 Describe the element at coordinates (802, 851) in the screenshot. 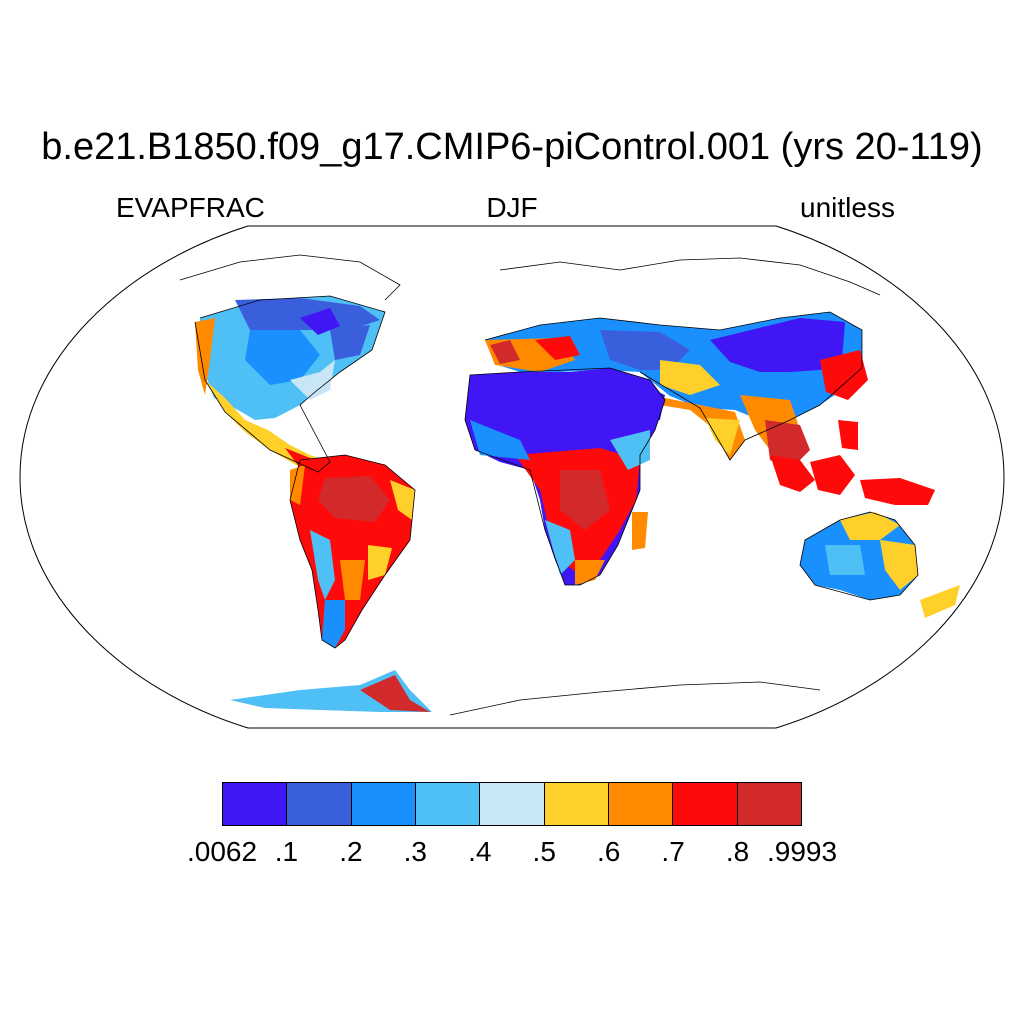

I see `colorbar-tick-label: .9993` at that location.